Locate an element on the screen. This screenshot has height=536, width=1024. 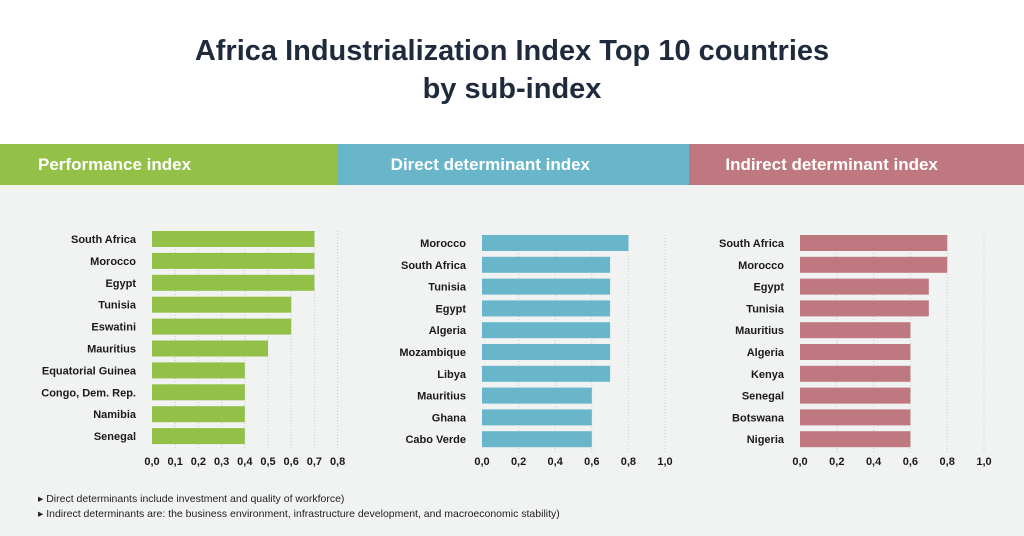
direct-category-label: Egypt is located at coordinates (450, 309).